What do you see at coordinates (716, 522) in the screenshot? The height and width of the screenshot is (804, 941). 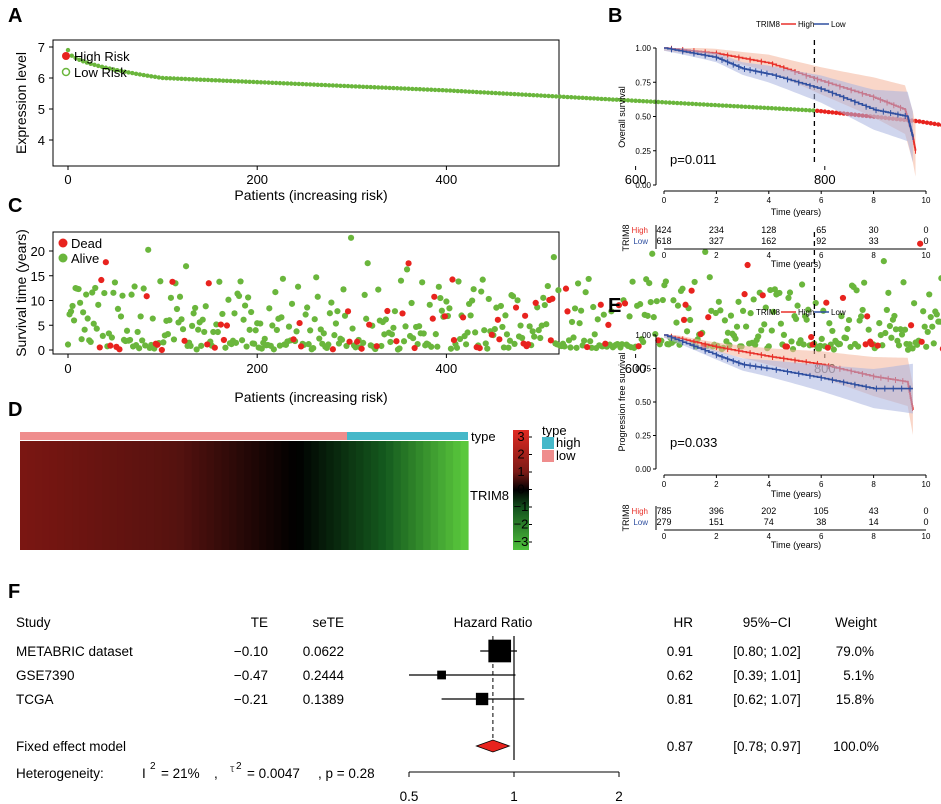 I see `risk-count-low: 151` at bounding box center [716, 522].